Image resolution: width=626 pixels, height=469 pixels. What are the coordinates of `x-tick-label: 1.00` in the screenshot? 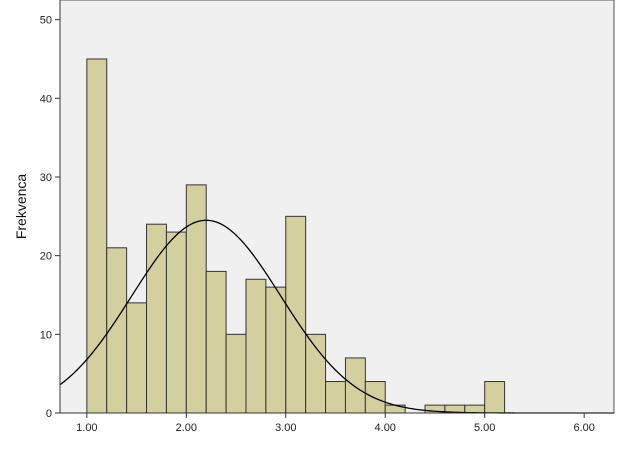 It's located at (86, 428).